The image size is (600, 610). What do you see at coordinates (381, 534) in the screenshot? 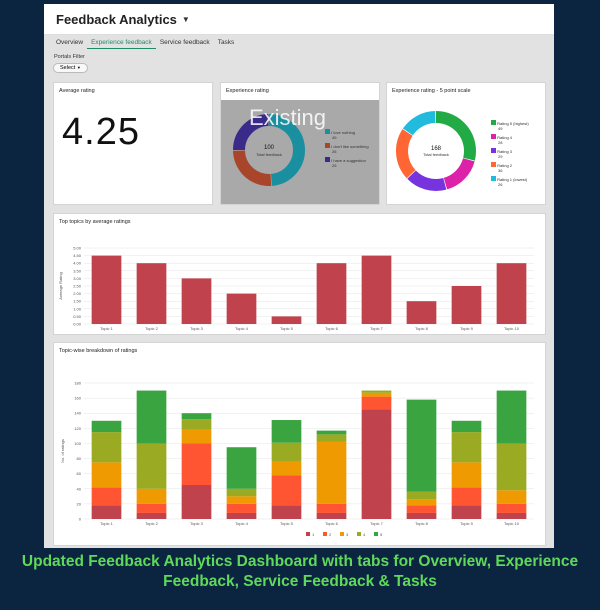
I see `legend-label: 5` at bounding box center [381, 534].